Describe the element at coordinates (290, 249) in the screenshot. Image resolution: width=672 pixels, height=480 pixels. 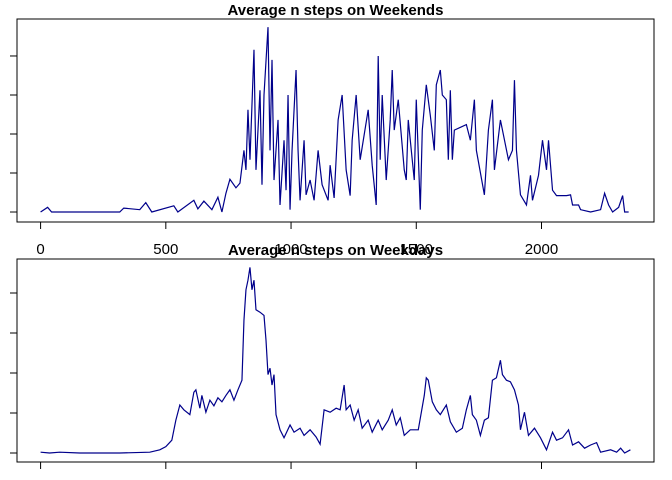
I see `x-tick-label: 1000` at that location.